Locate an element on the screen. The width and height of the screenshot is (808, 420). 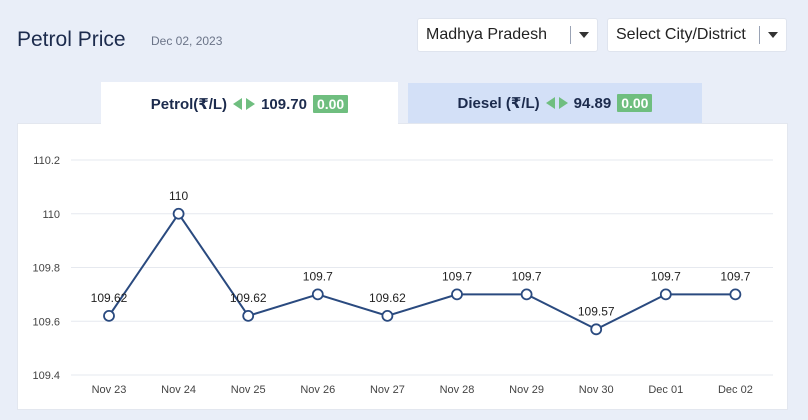
city-select: Select City/District is located at coordinates (697, 35).